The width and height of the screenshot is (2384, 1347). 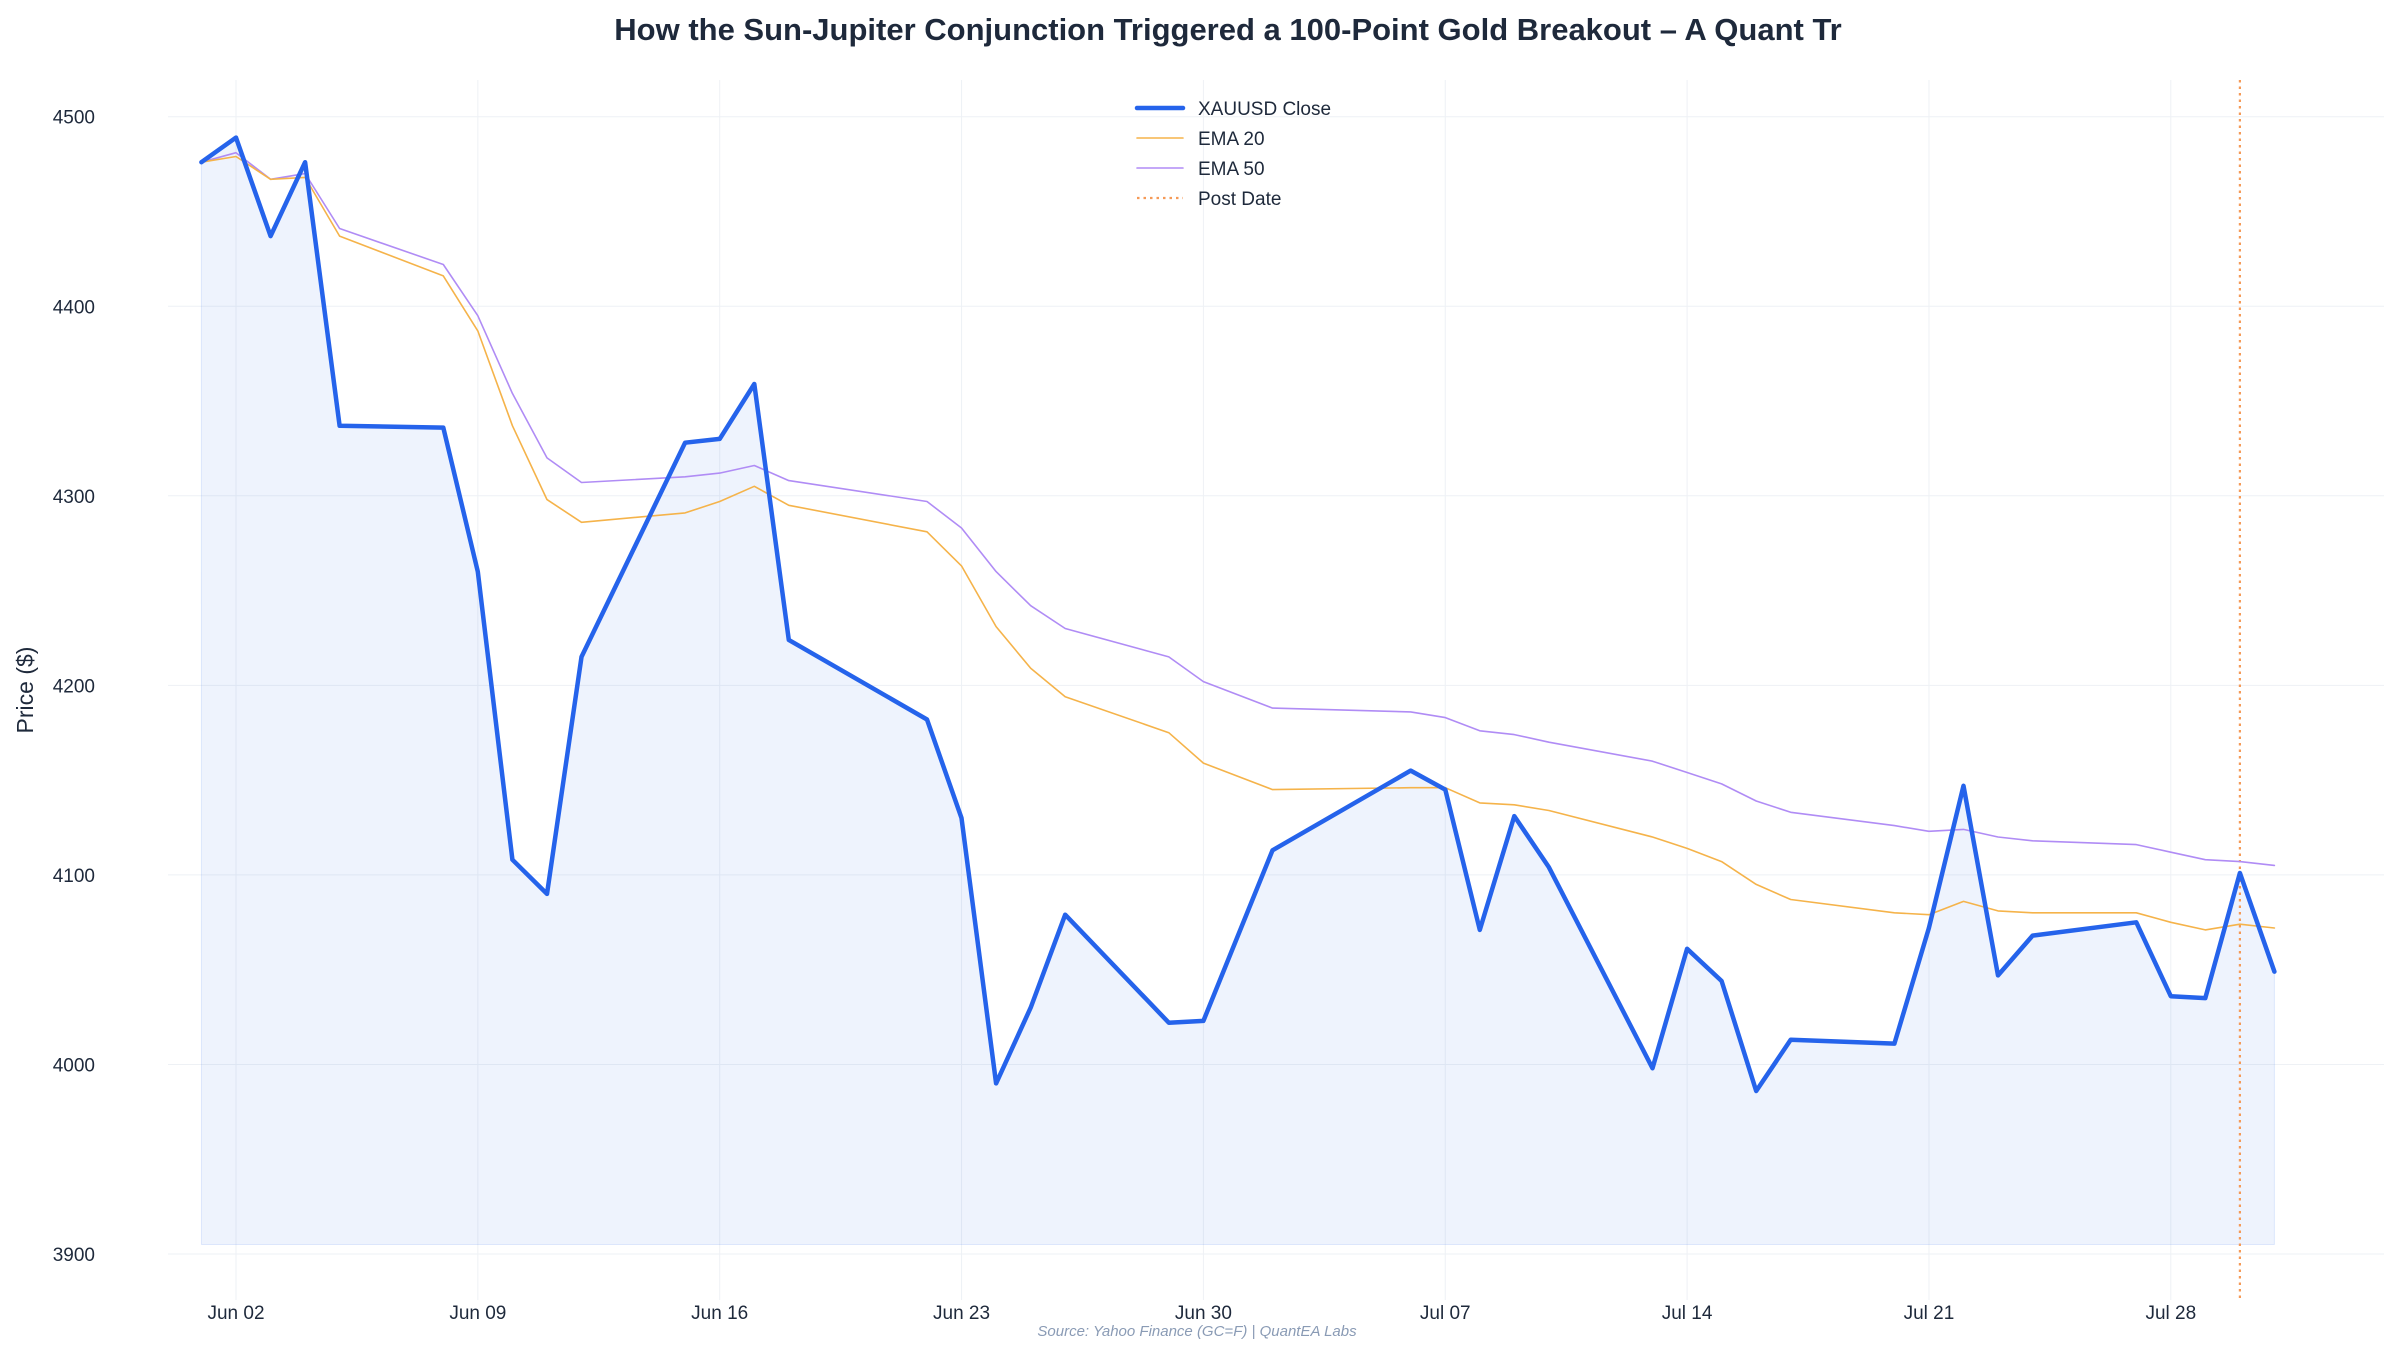 What do you see at coordinates (961, 1313) in the screenshot?
I see `x-tick-label: Jun 23` at bounding box center [961, 1313].